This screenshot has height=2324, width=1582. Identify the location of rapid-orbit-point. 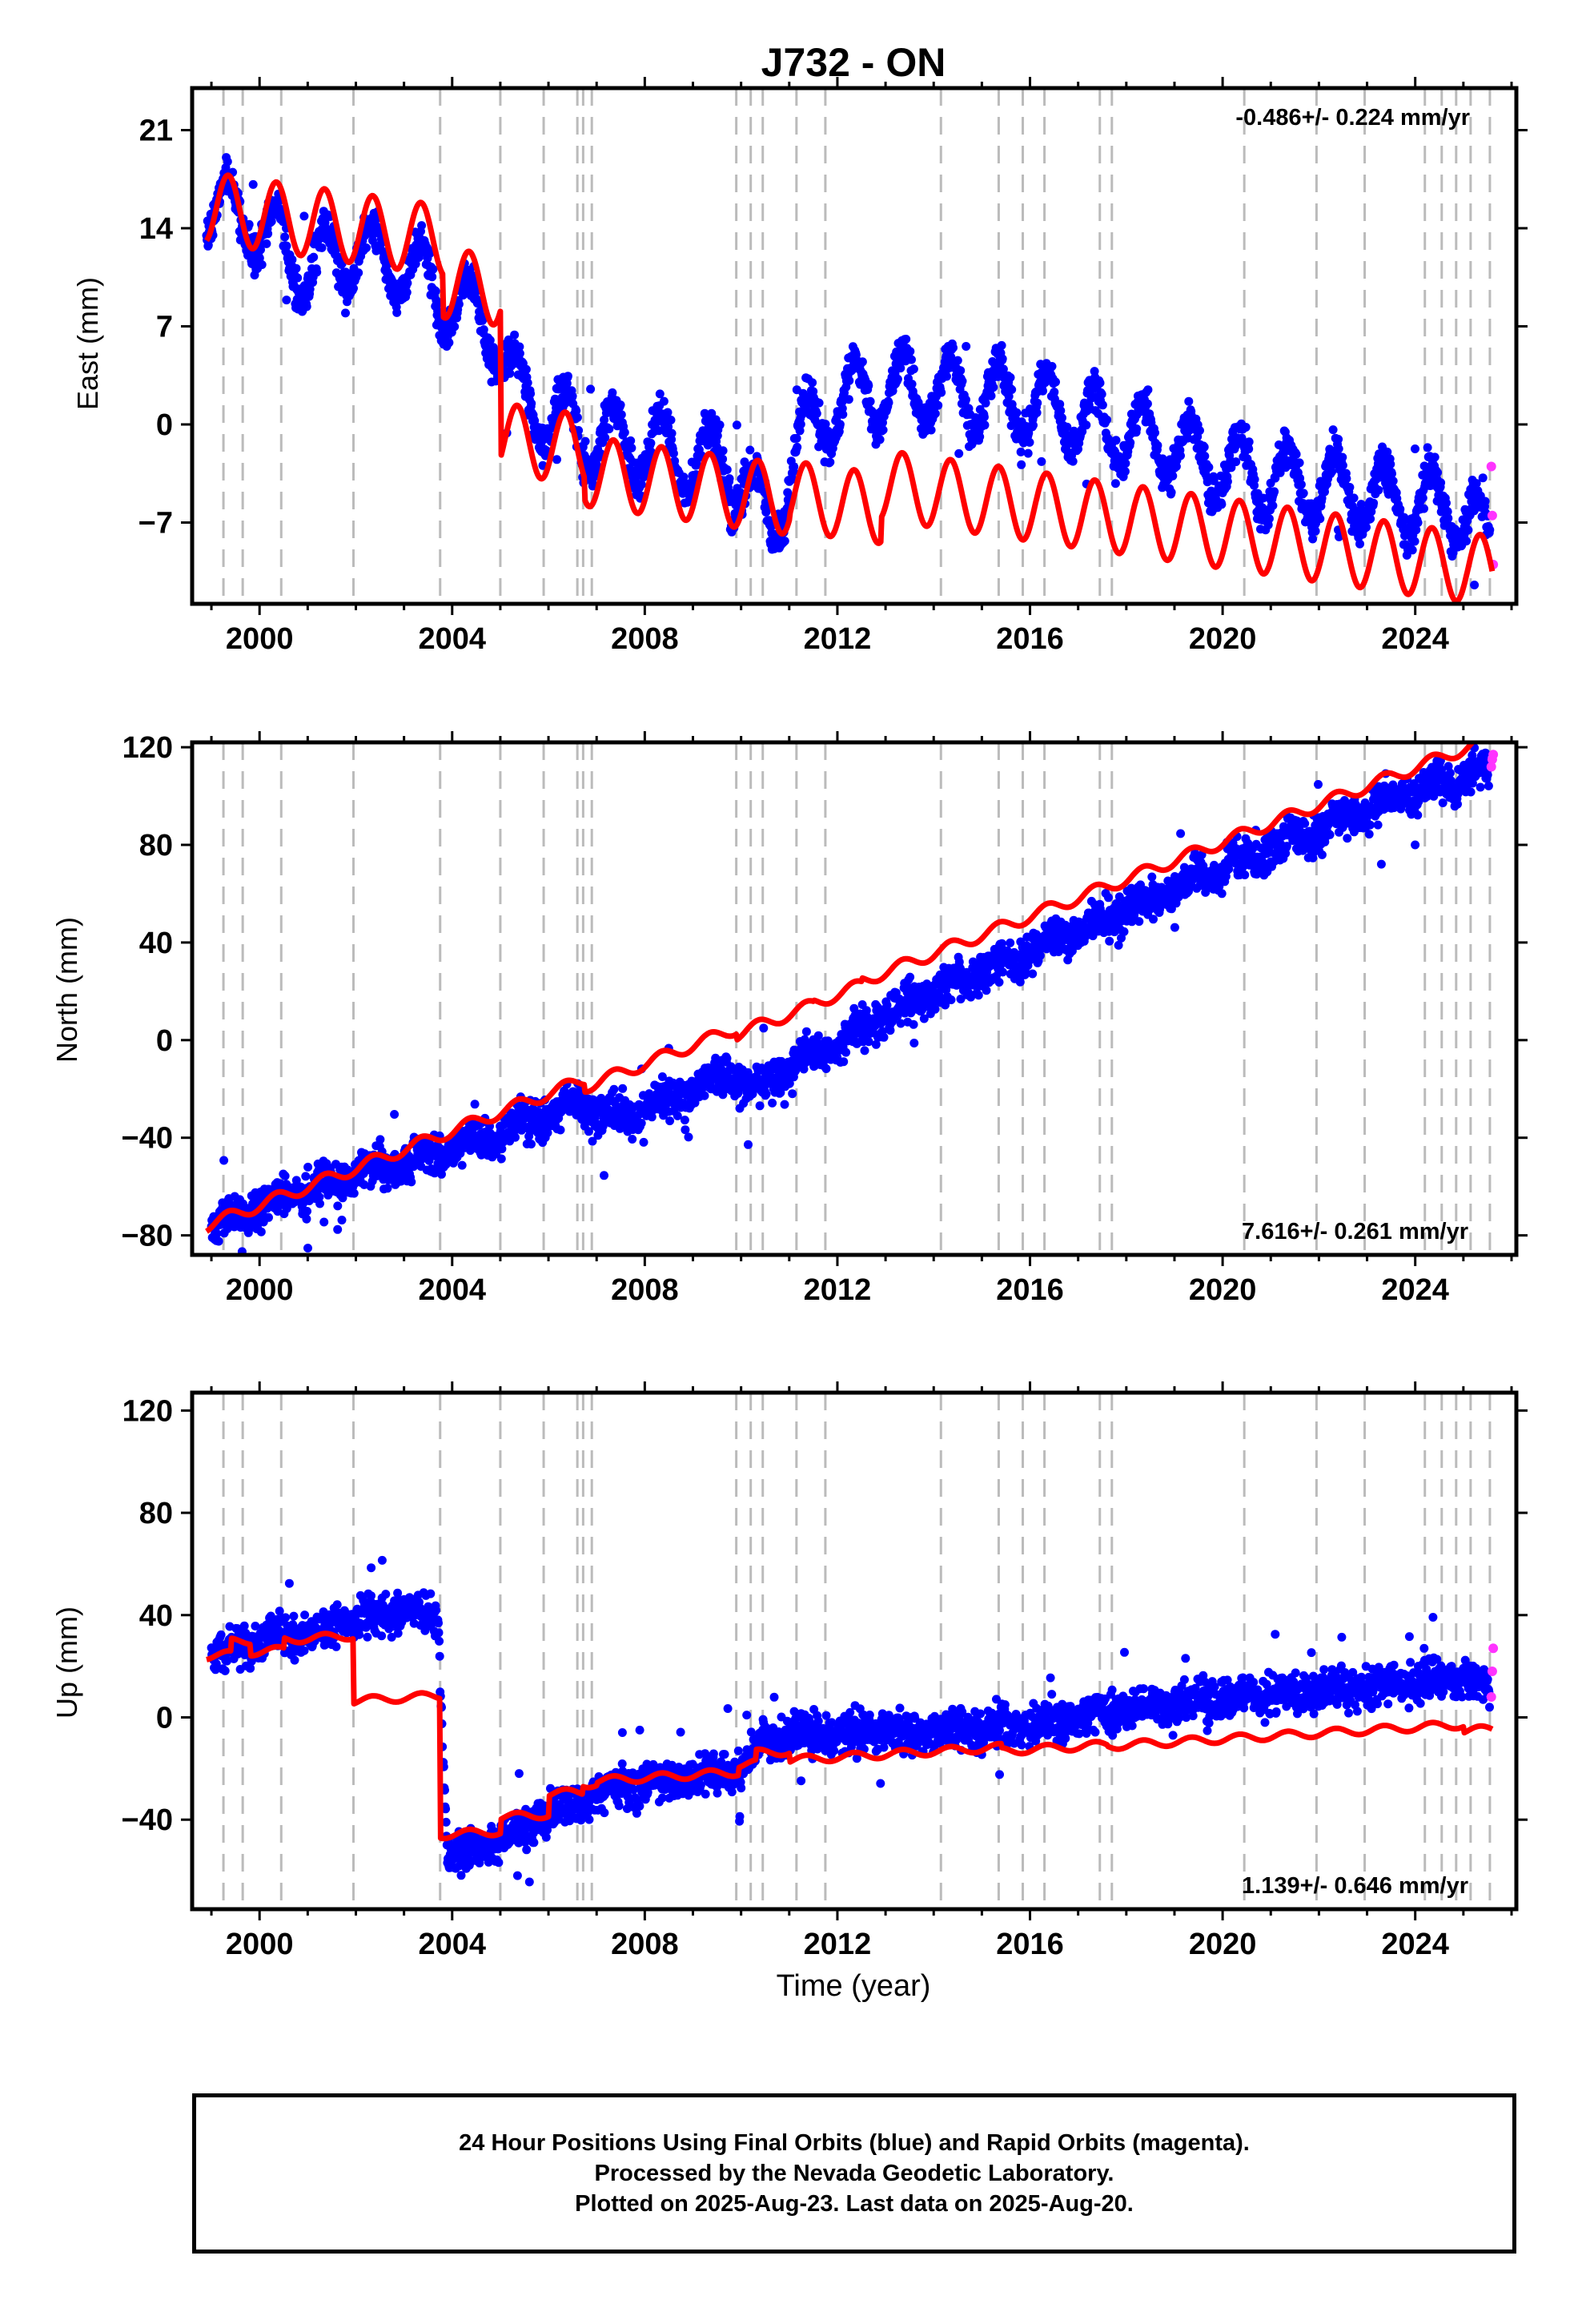
(1491, 466).